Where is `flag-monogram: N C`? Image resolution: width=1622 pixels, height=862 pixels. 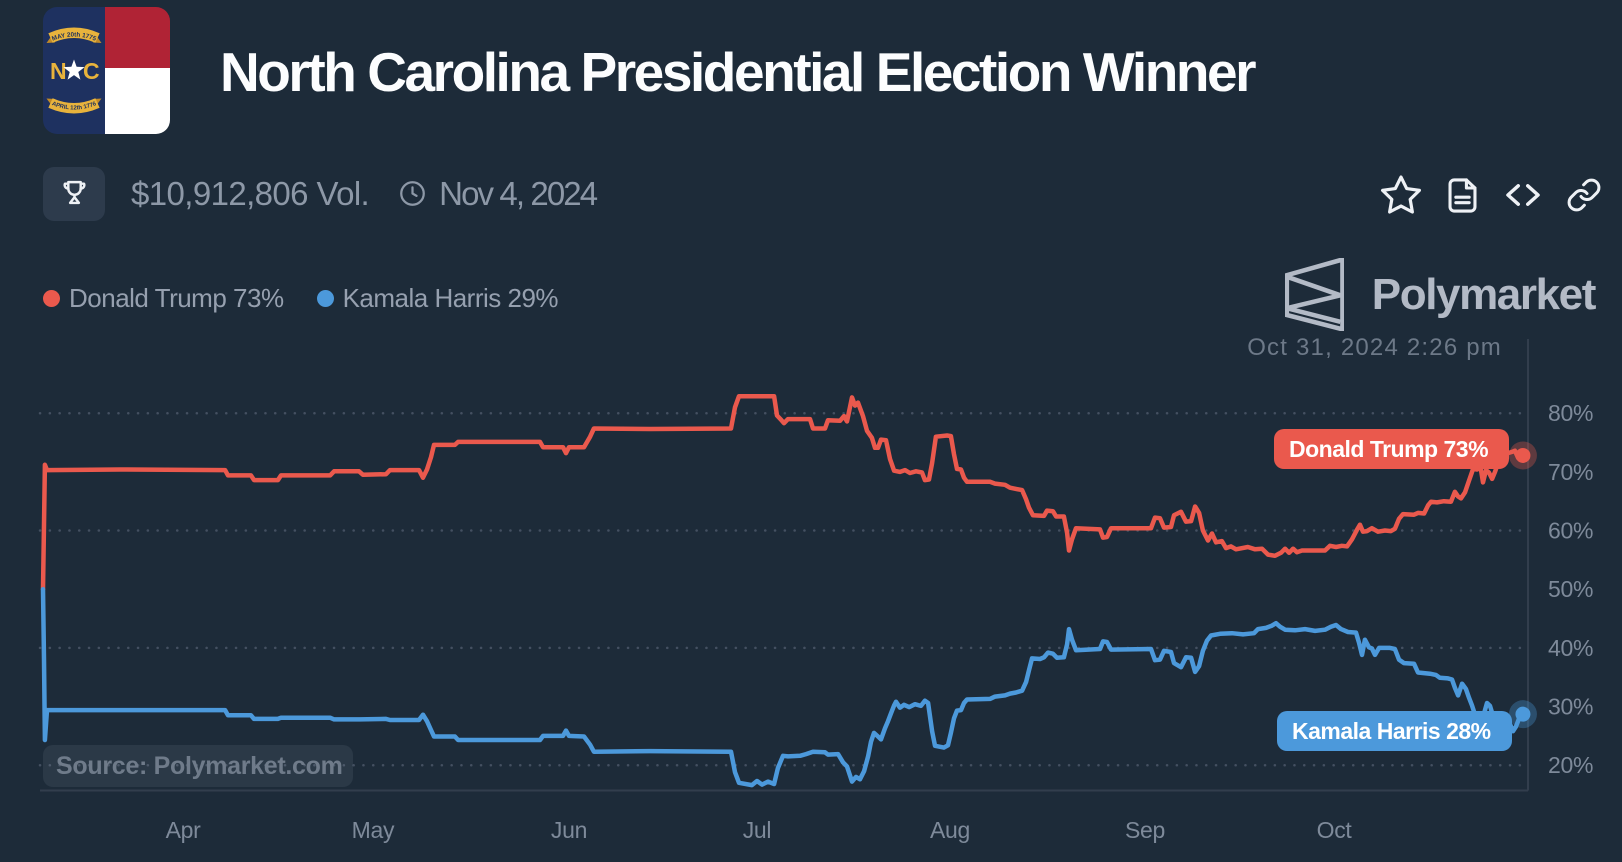
flag-monogram: N C is located at coordinates (75, 71).